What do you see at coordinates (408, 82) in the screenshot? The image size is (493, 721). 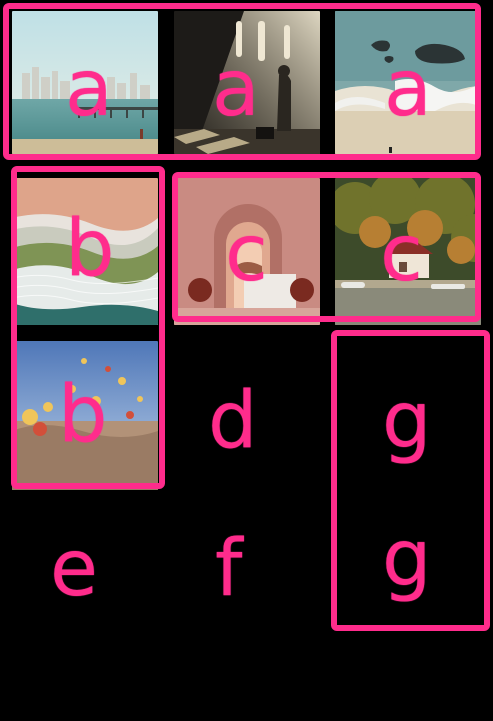 I see `photo-coastal-rocks-waves` at bounding box center [408, 82].